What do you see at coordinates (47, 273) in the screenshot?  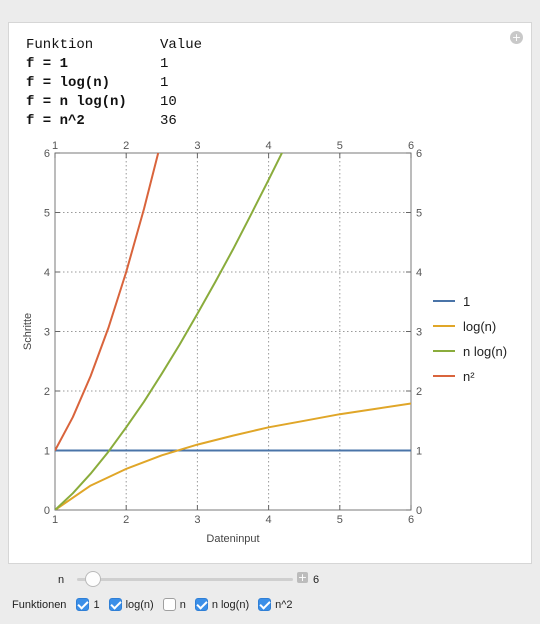 I see `y-tick-label: 4` at bounding box center [47, 273].